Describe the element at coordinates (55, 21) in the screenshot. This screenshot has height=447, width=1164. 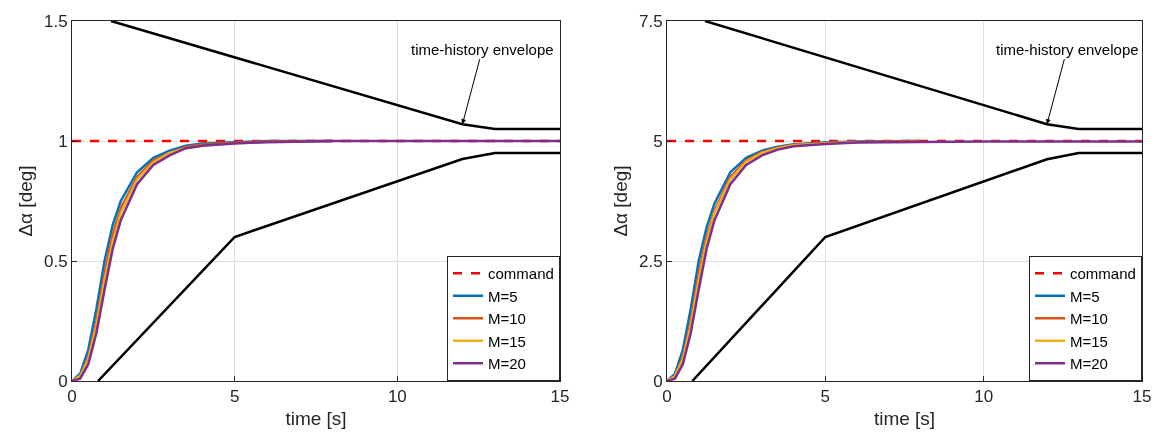
I see `y-tick-label: 1.5` at that location.